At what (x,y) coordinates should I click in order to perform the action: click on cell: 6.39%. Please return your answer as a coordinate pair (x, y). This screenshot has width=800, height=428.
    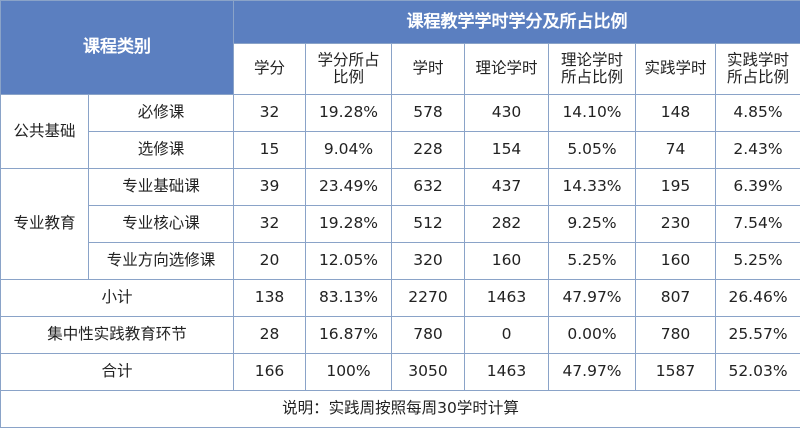
    Looking at the image, I should click on (758, 187).